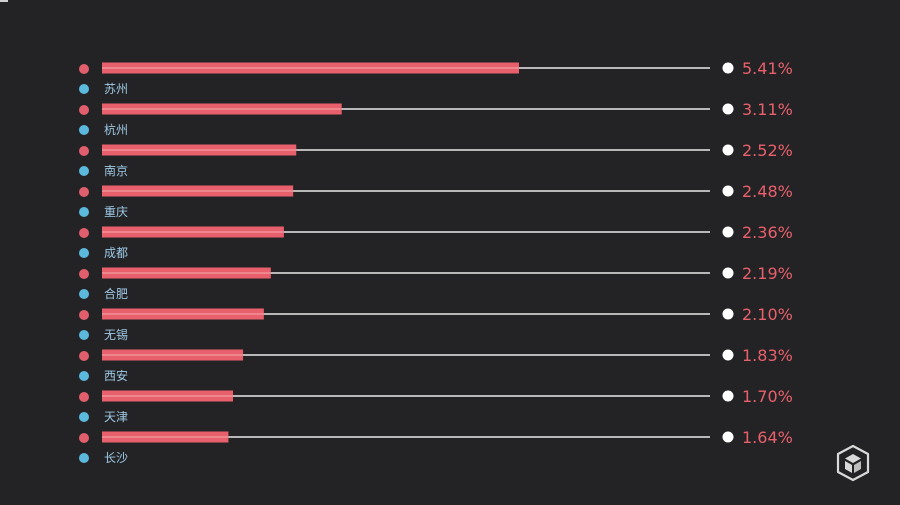 This screenshot has width=900, height=505. What do you see at coordinates (116, 293) in the screenshot?
I see `category-label: 合肥` at bounding box center [116, 293].